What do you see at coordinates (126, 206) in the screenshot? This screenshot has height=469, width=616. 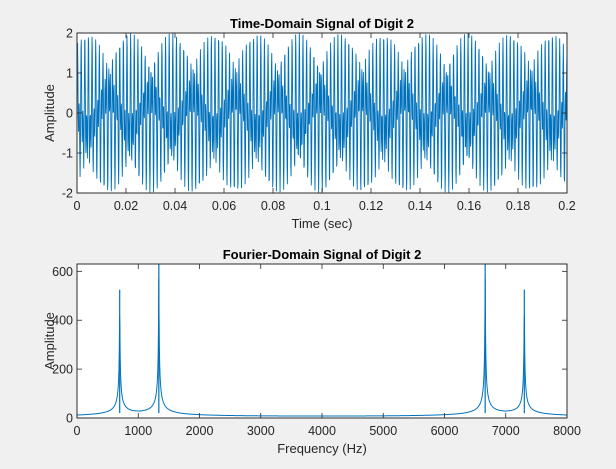 I see `time-domain-xtick-label: 0.02` at bounding box center [126, 206].